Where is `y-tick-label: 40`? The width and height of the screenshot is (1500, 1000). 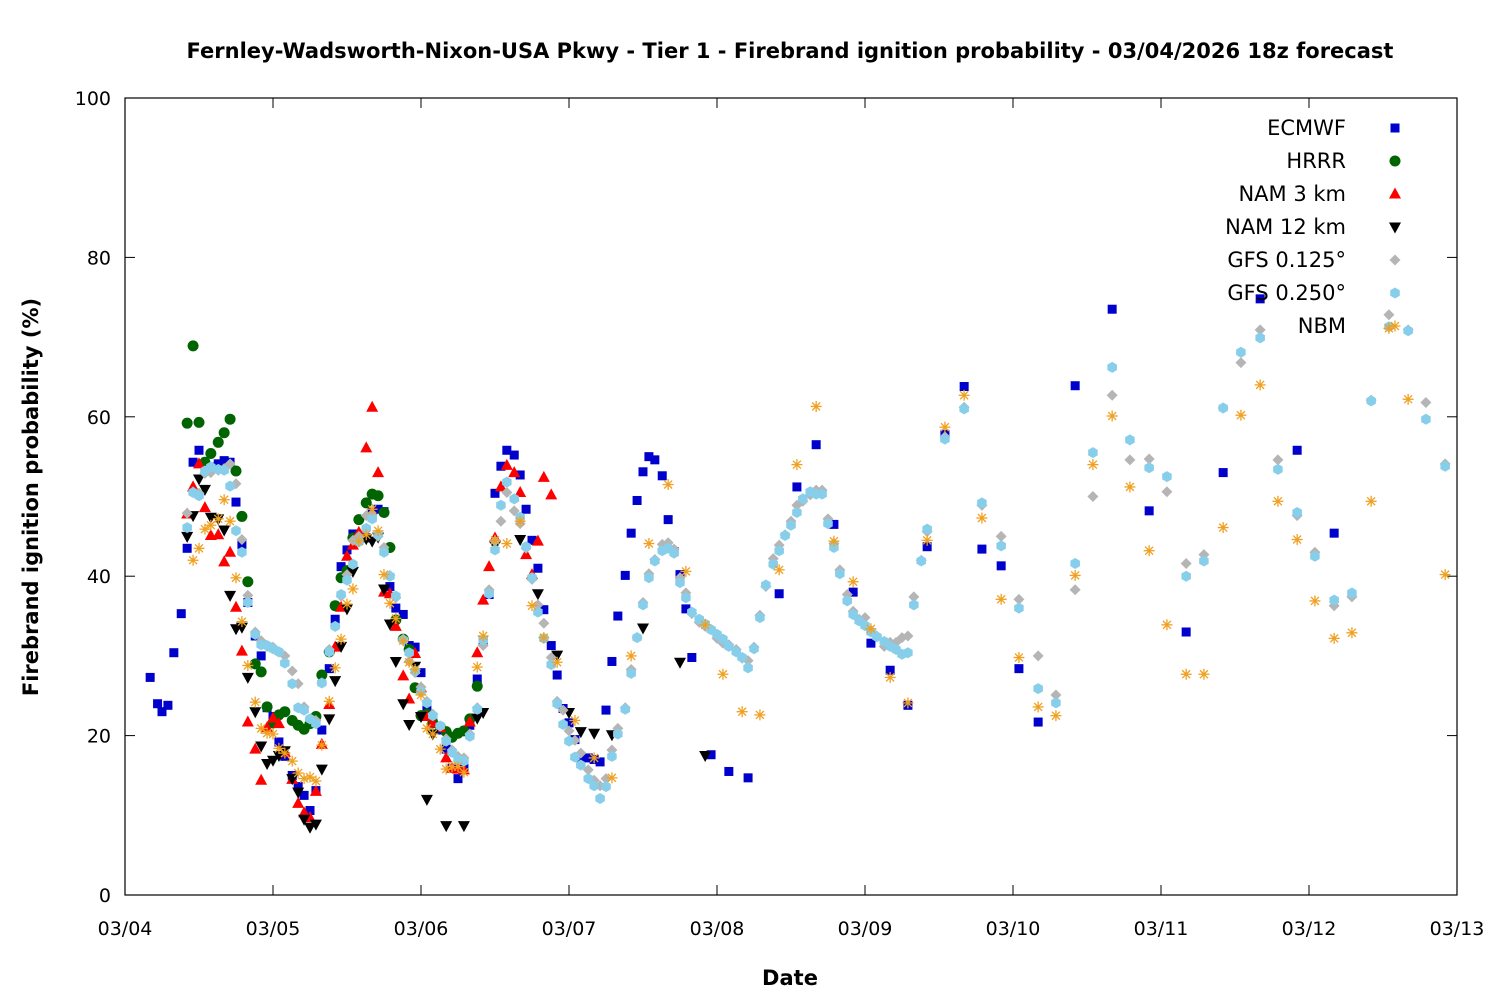 y-tick-label: 40 is located at coordinates (99, 577).